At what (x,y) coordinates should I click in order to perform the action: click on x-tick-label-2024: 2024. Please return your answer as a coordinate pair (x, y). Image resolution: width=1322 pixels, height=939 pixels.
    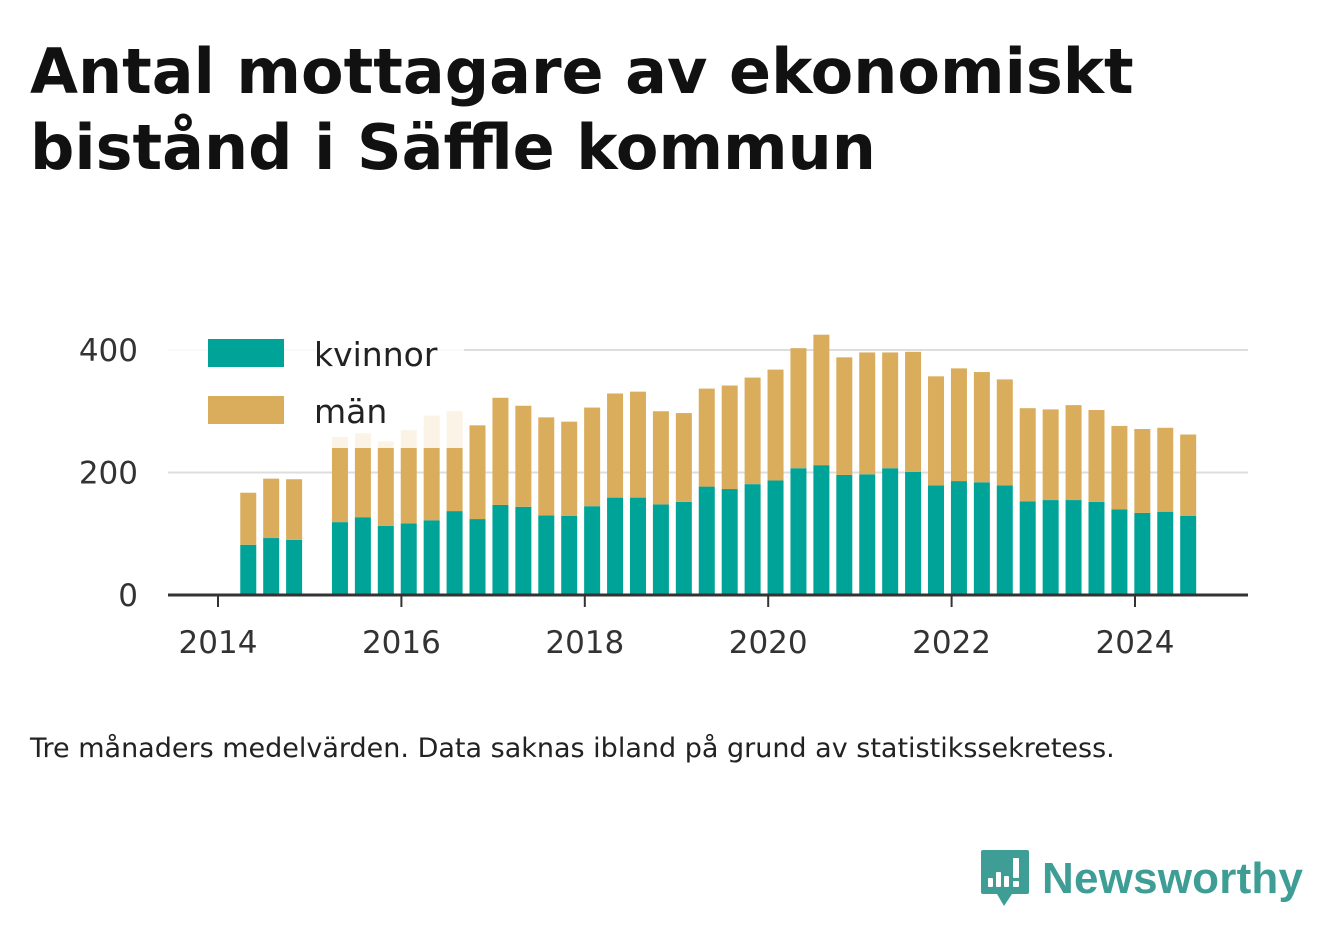
    Looking at the image, I should click on (1135, 643).